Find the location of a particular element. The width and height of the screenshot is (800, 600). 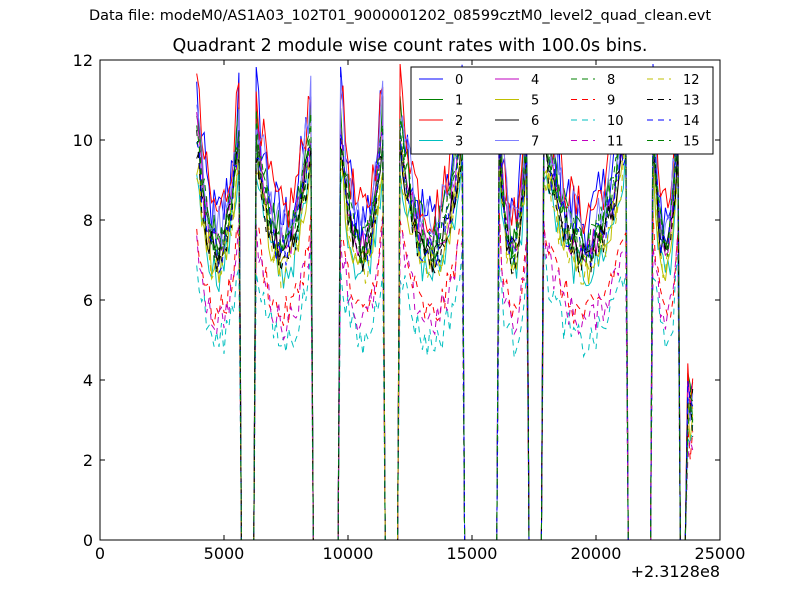

legend-label-12: 12 is located at coordinates (691, 80).